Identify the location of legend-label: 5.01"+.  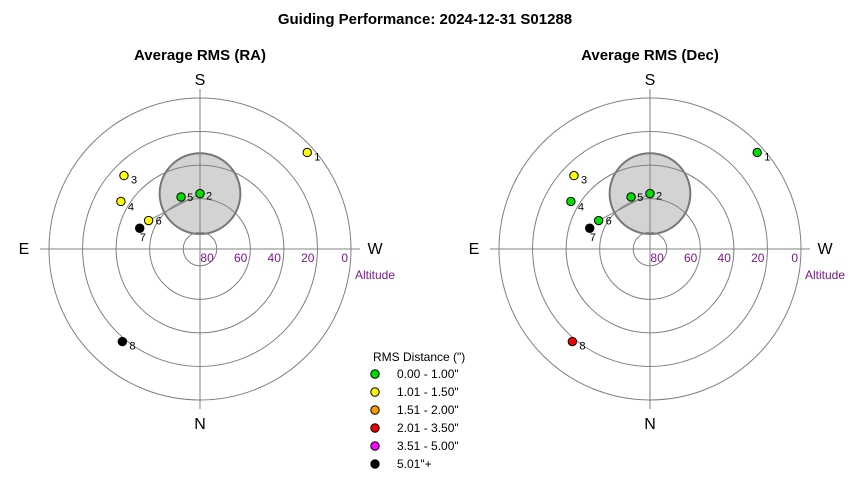
(414, 464).